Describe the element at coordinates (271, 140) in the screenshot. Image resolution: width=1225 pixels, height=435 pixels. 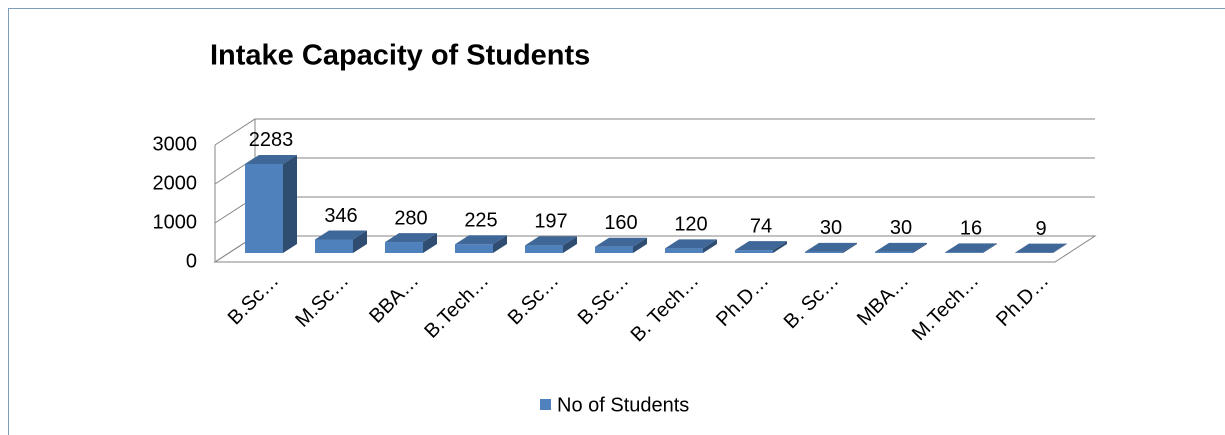
I see `data-label: 2283` at that location.